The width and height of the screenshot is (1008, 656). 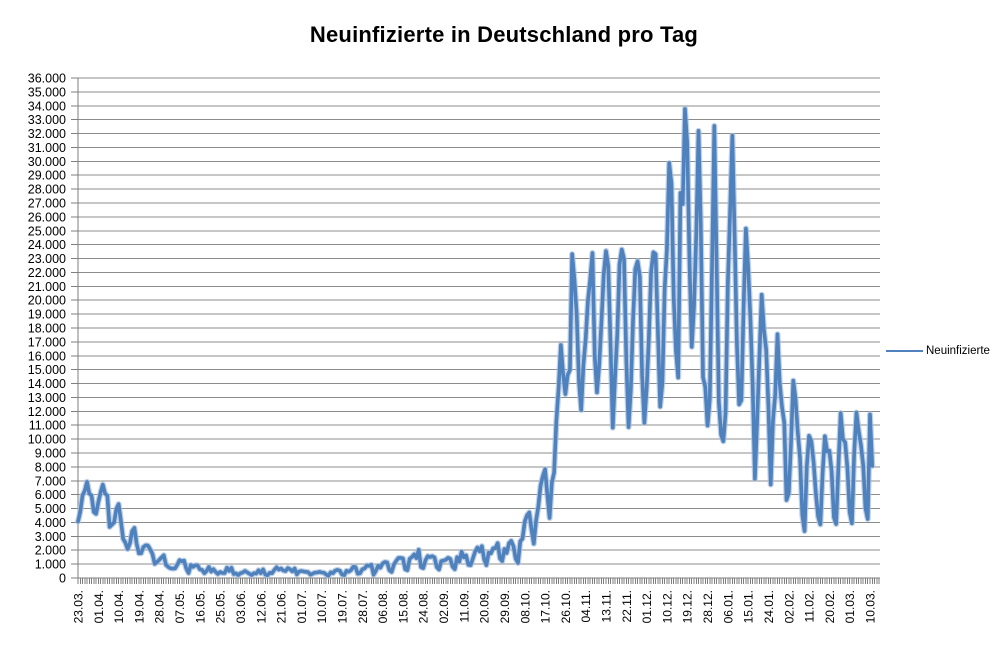 I want to click on legend: Neuinfizierte, so click(x=938, y=351).